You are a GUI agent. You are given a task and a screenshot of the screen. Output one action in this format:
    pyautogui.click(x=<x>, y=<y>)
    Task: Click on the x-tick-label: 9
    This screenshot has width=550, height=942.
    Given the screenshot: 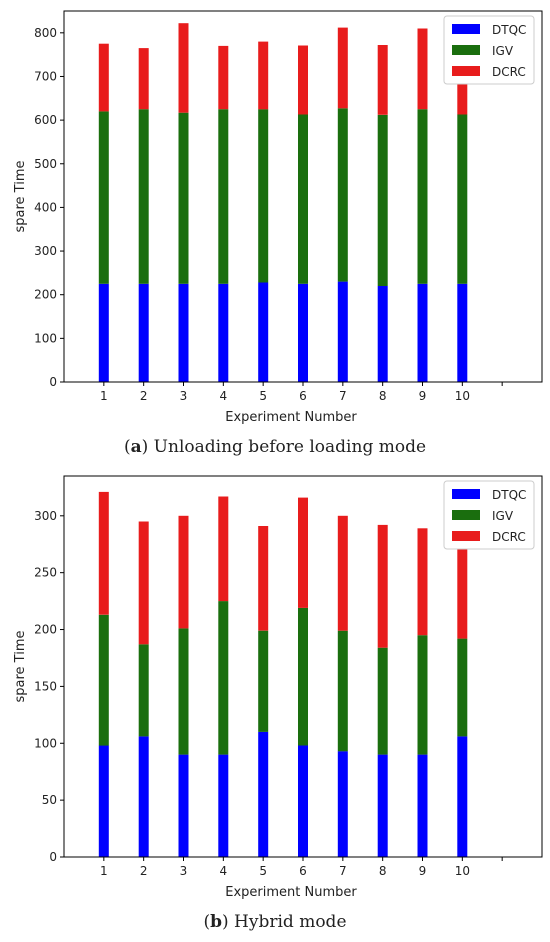 What is the action you would take?
    pyautogui.click(x=423, y=396)
    